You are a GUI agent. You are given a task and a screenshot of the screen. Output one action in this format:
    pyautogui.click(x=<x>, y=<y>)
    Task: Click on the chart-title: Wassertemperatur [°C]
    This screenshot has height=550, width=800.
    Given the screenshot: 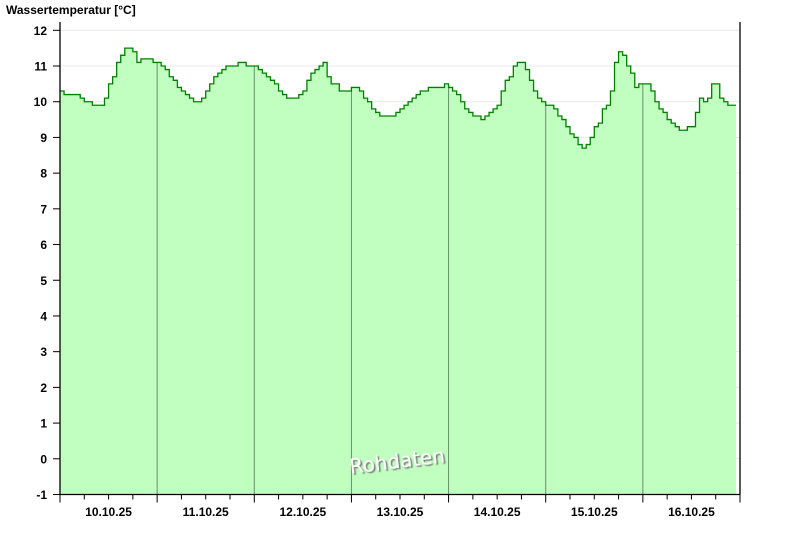 What is the action you would take?
    pyautogui.click(x=71, y=10)
    